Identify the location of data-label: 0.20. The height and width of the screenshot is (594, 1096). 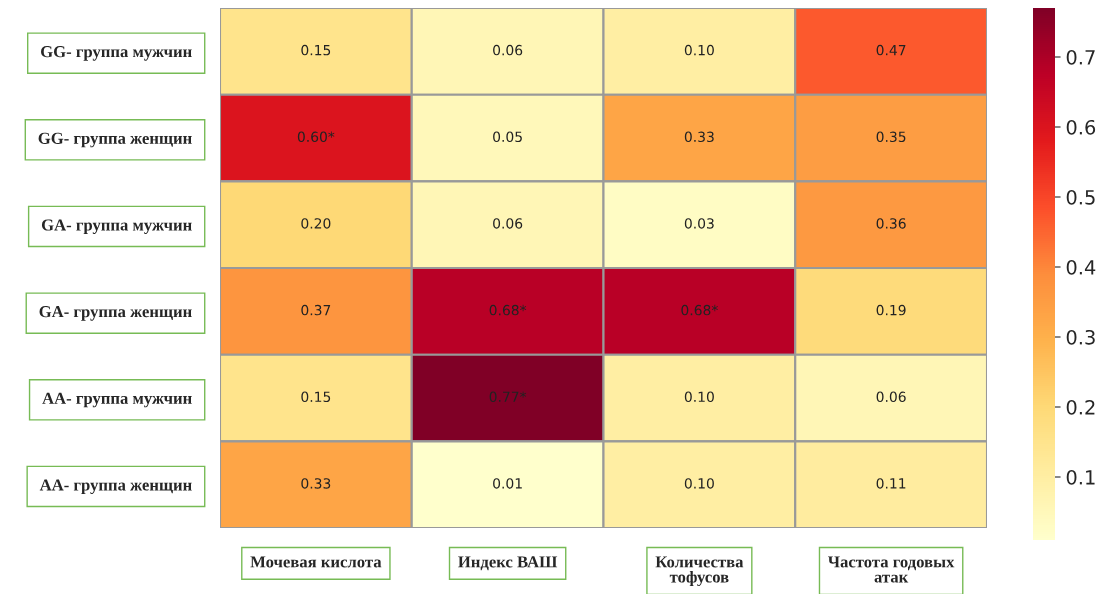
(316, 223).